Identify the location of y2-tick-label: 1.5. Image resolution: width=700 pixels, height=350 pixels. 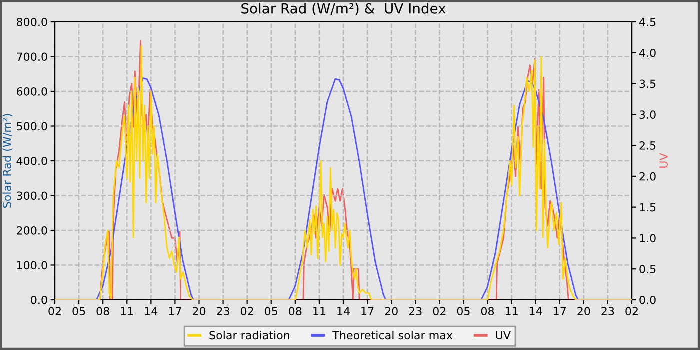
(648, 207).